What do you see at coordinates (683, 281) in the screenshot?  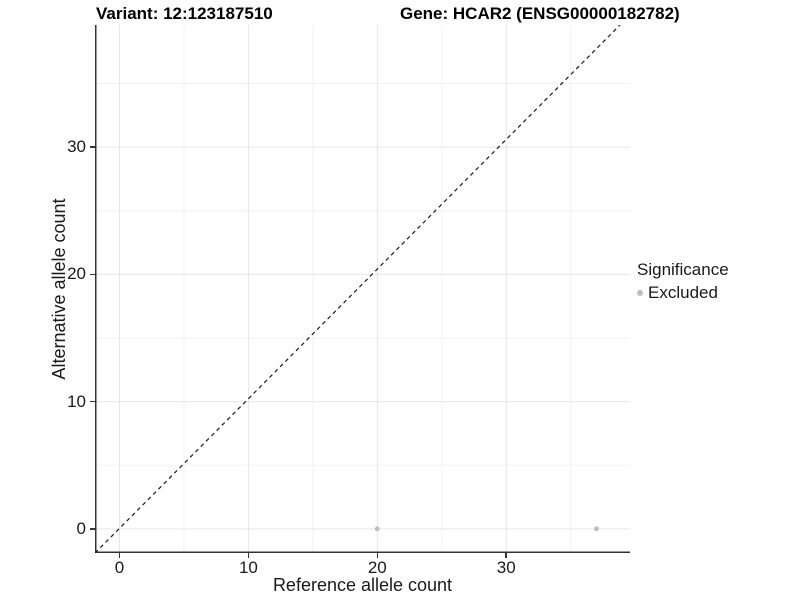 I see `legend: Significance Excluded` at bounding box center [683, 281].